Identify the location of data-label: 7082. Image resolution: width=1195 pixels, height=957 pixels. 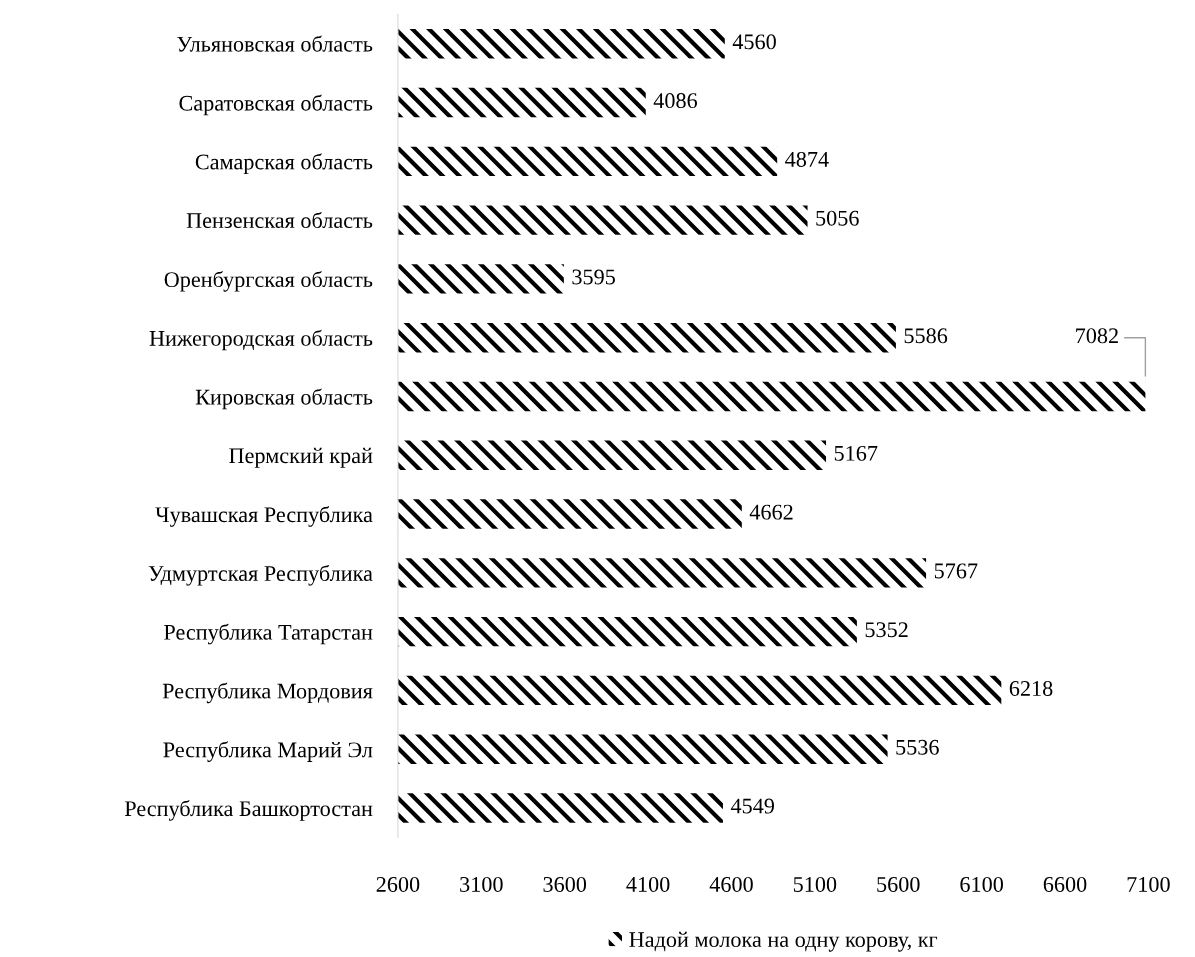
(1097, 336).